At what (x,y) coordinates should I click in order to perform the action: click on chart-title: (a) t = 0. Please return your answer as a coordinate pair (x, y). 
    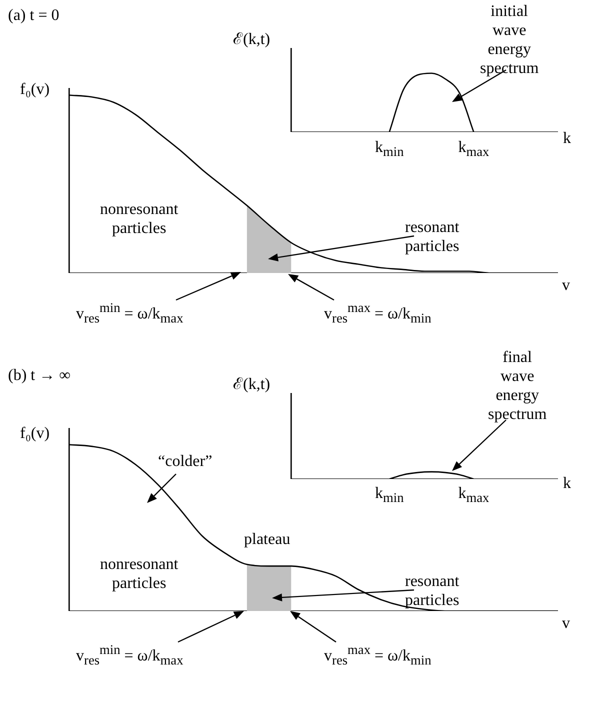
    Looking at the image, I should click on (34, 15).